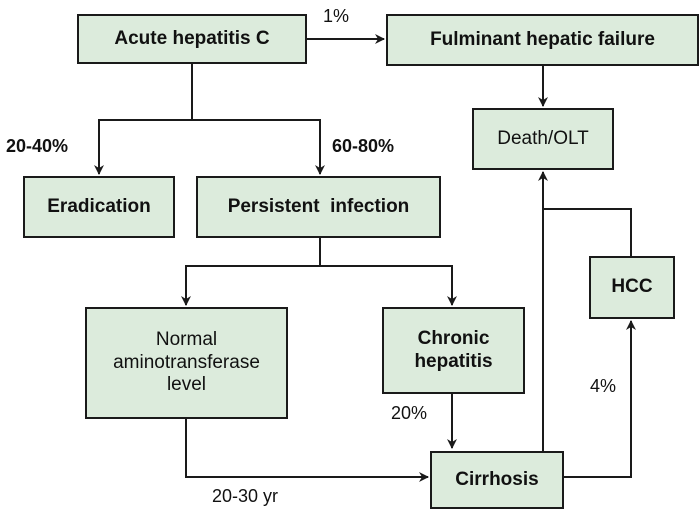 This screenshot has height=511, width=700. Describe the element at coordinates (603, 386) in the screenshot. I see `edge-label-4-percent: 4%` at that location.